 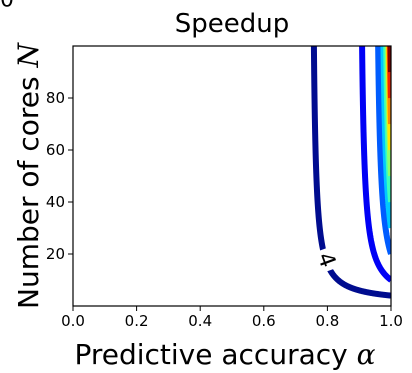 I want to click on contour-label-group-80: 80, so click(x=9, y=6).